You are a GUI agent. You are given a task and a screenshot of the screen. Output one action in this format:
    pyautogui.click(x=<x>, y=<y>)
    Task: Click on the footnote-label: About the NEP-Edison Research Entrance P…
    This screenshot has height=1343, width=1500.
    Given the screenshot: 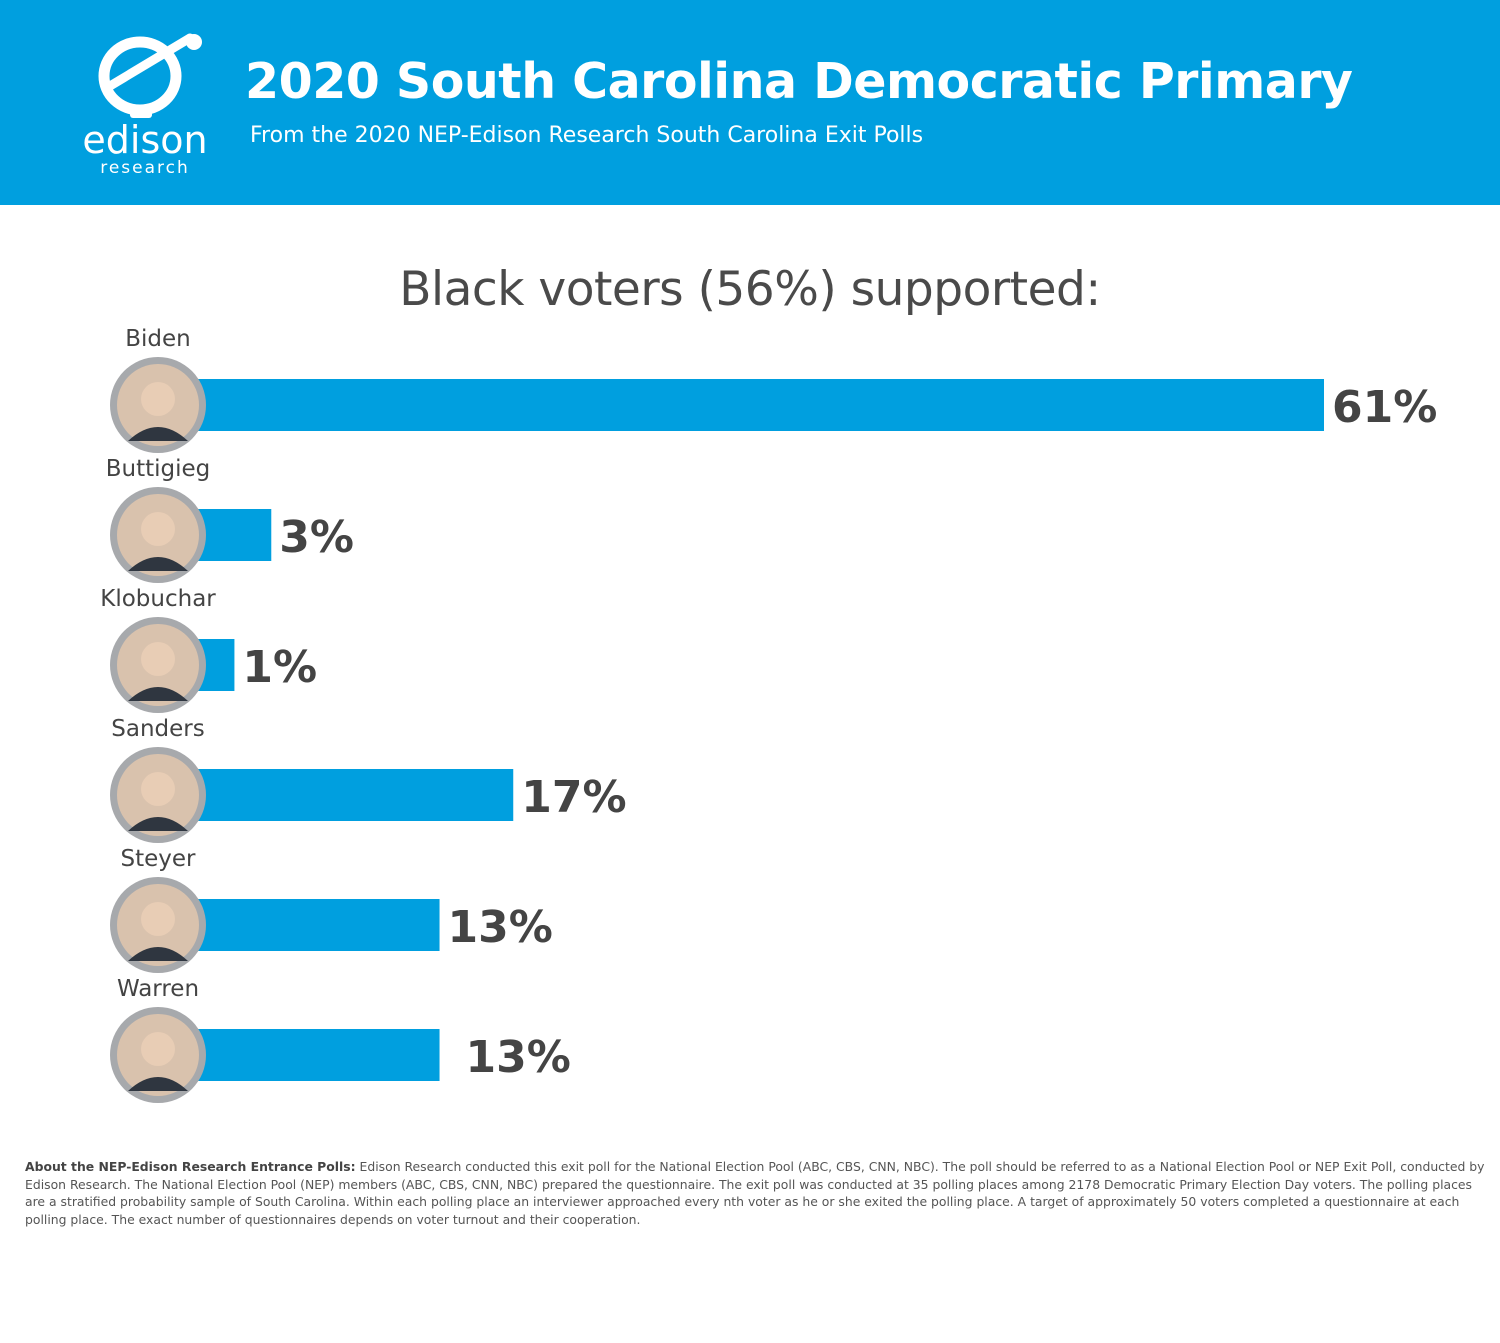 What is the action you would take?
    pyautogui.click(x=190, y=1166)
    